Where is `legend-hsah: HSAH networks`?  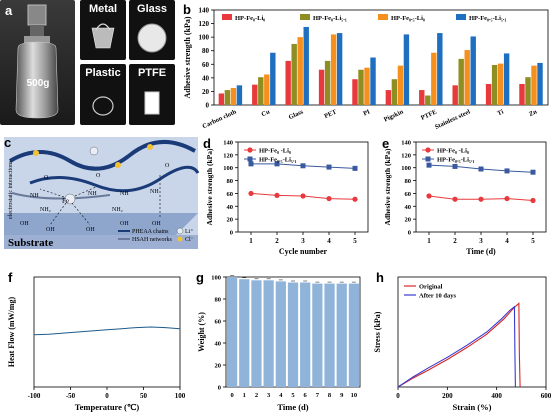
legend-hsah: HSAH networks is located at coordinates (152, 240).